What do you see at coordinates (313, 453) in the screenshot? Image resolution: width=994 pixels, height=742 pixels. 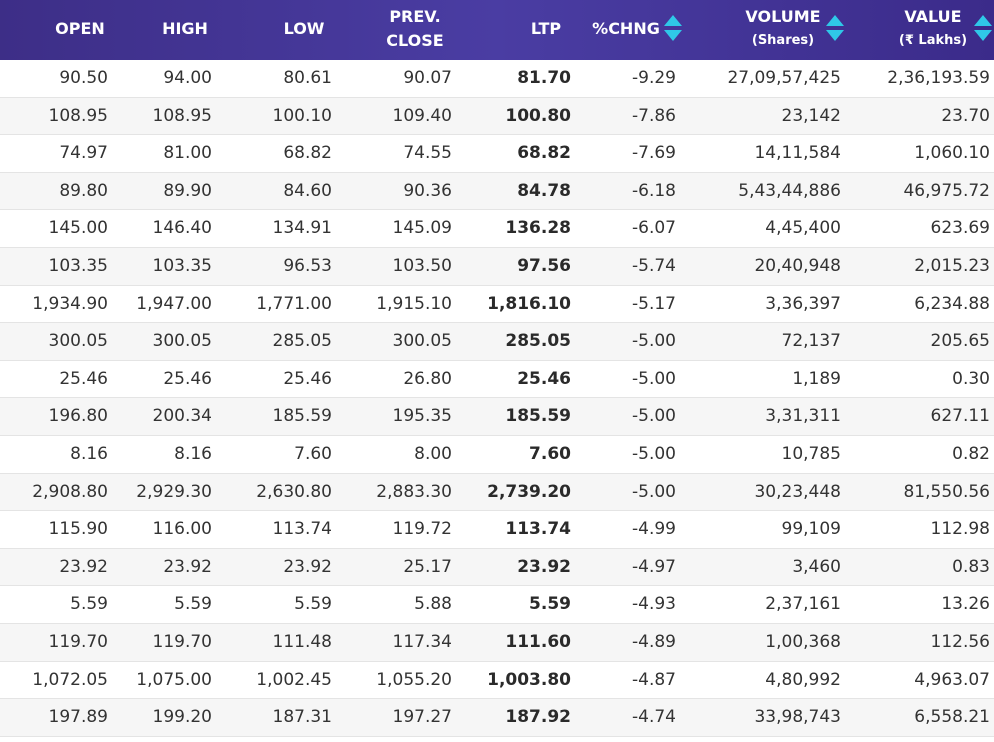 I see `cell-low: 7.60` at bounding box center [313, 453].